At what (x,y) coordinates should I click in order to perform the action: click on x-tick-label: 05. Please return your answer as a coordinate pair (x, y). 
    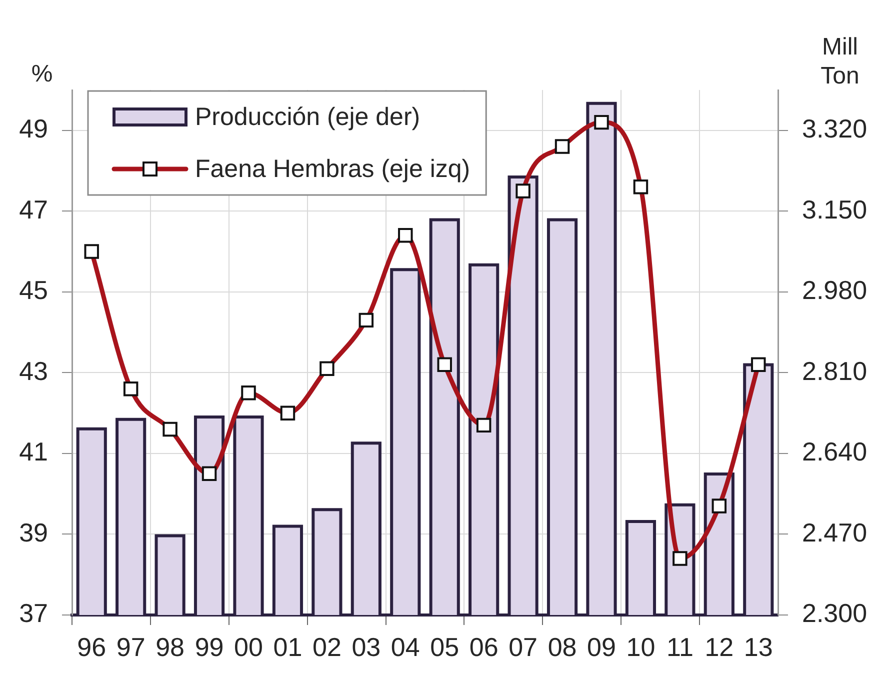
    Looking at the image, I should click on (445, 647).